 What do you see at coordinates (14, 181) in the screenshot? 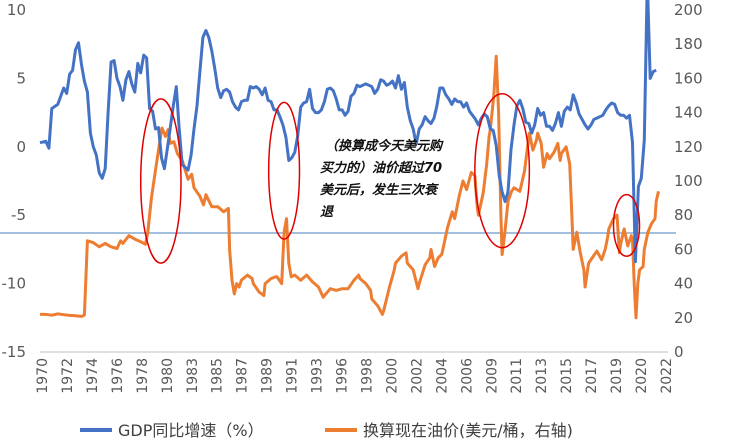
I see `left-axis-ticks: -15 -10 -5 0 5 10` at bounding box center [14, 181].